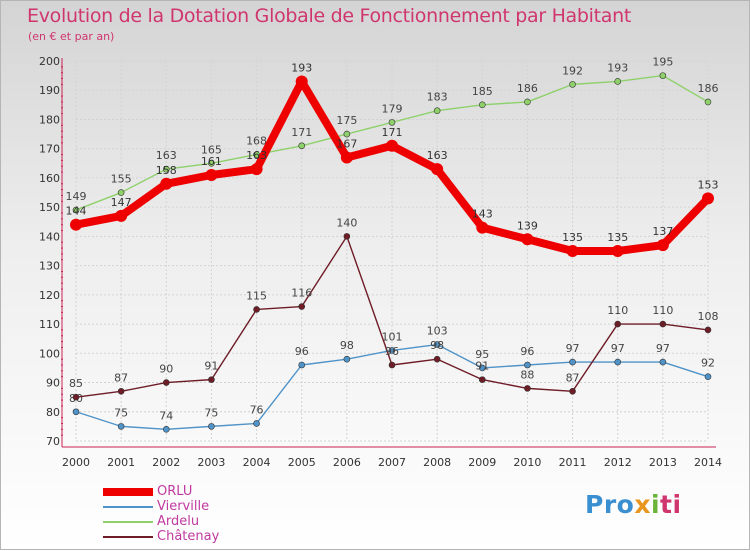 The width and height of the screenshot is (750, 551). I want to click on data-label-chtenay: 98, so click(437, 345).